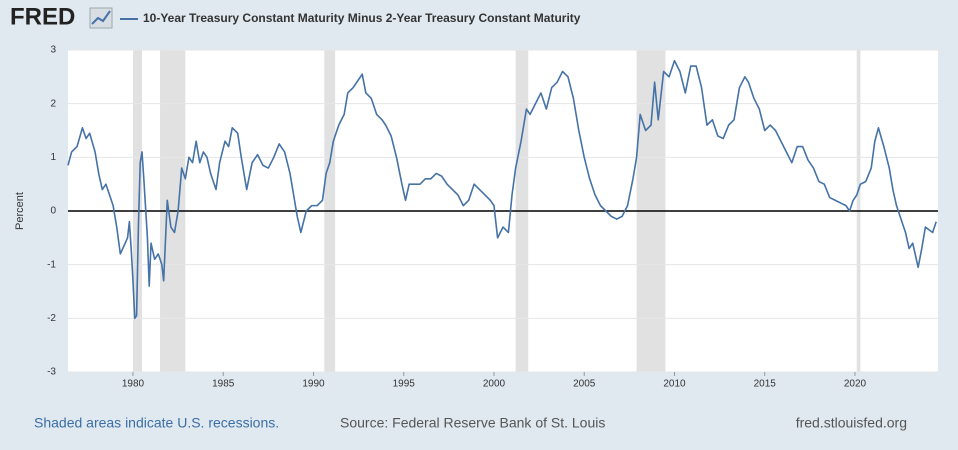 This screenshot has height=450, width=958. Describe the element at coordinates (51, 264) in the screenshot. I see `y-tick-label: -1` at that location.